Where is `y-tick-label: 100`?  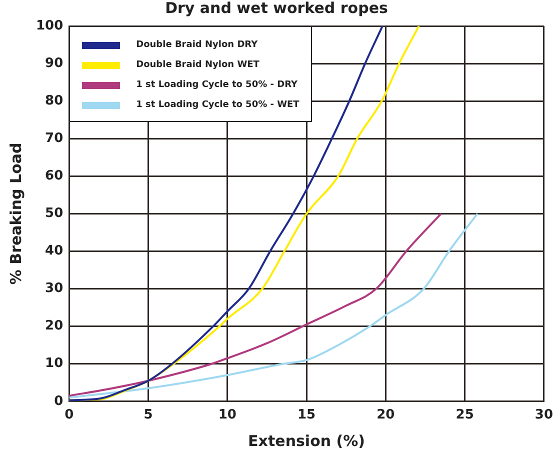 y-tick-label: 100 is located at coordinates (50, 26).